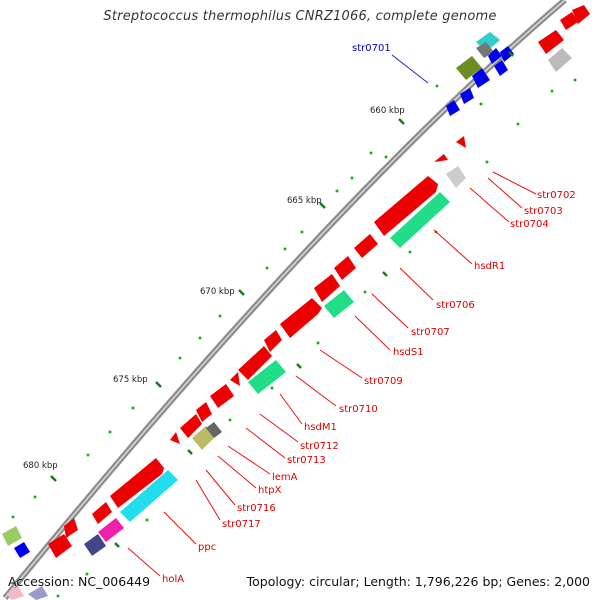 The image size is (600, 600). What do you see at coordinates (40, 466) in the screenshot?
I see `scale-label: 680 kbp` at bounding box center [40, 466].